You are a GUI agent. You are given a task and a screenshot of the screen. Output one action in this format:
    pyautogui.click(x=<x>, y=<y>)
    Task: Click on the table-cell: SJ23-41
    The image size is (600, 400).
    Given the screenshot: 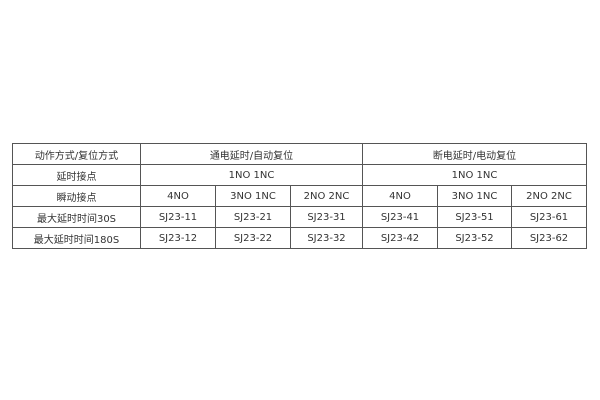 What is the action you would take?
    pyautogui.click(x=400, y=217)
    